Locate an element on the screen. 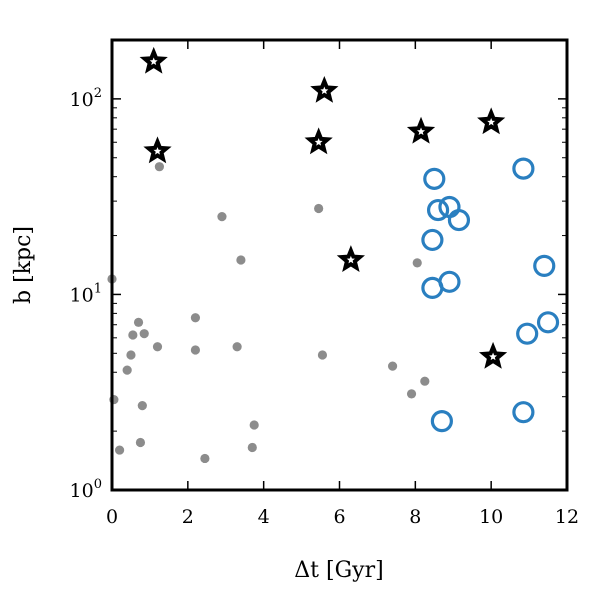 The image size is (598, 609). y-tick-label-exp: 0 is located at coordinates (98, 484).